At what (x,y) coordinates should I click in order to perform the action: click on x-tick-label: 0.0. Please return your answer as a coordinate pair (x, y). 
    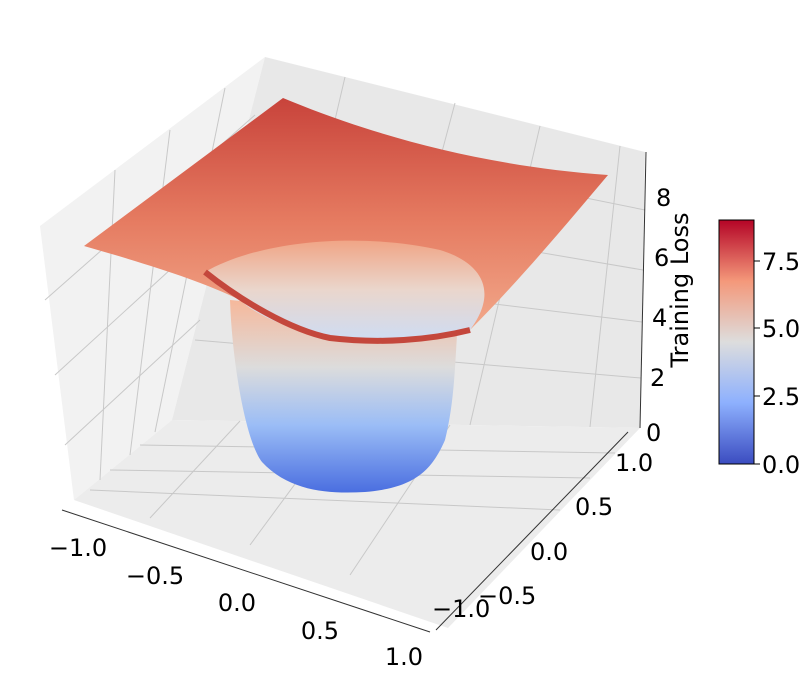
    Looking at the image, I should click on (237, 603).